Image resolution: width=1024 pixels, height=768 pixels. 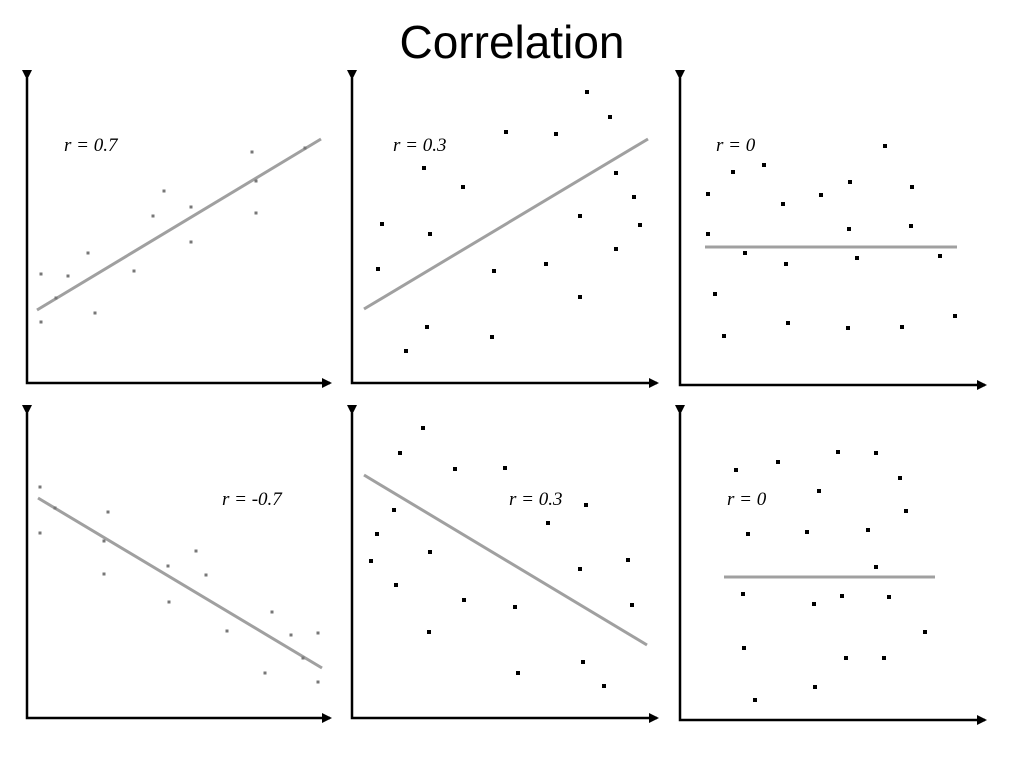 What do you see at coordinates (252, 499) in the screenshot?
I see `correlation-label: r = -0.7` at bounding box center [252, 499].